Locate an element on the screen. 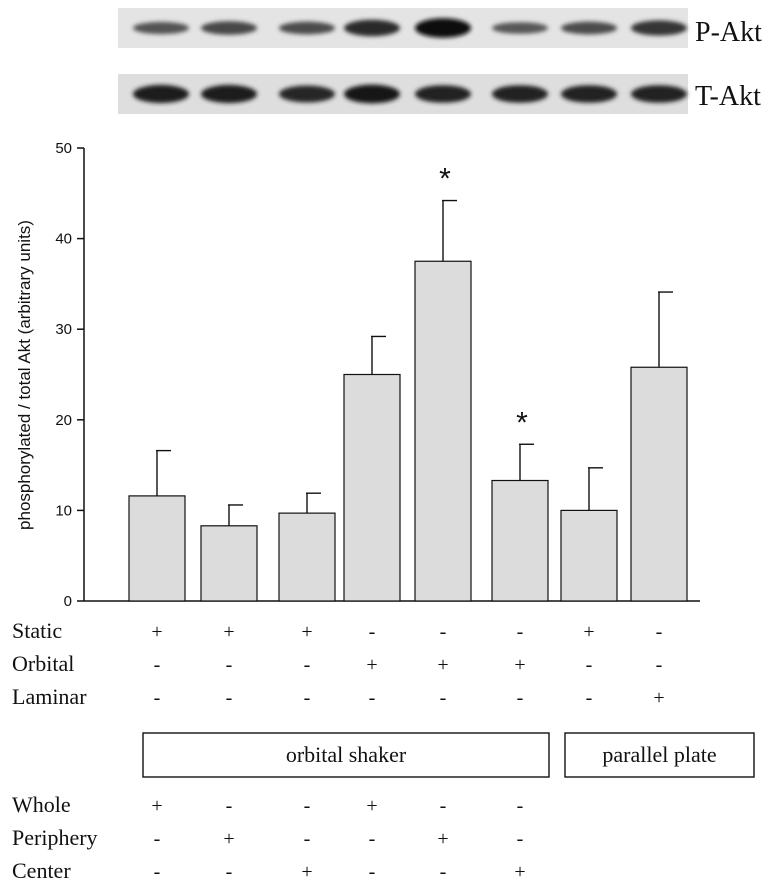 This screenshot has height=886, width=778. condition-row-label: Orbital is located at coordinates (43, 663).